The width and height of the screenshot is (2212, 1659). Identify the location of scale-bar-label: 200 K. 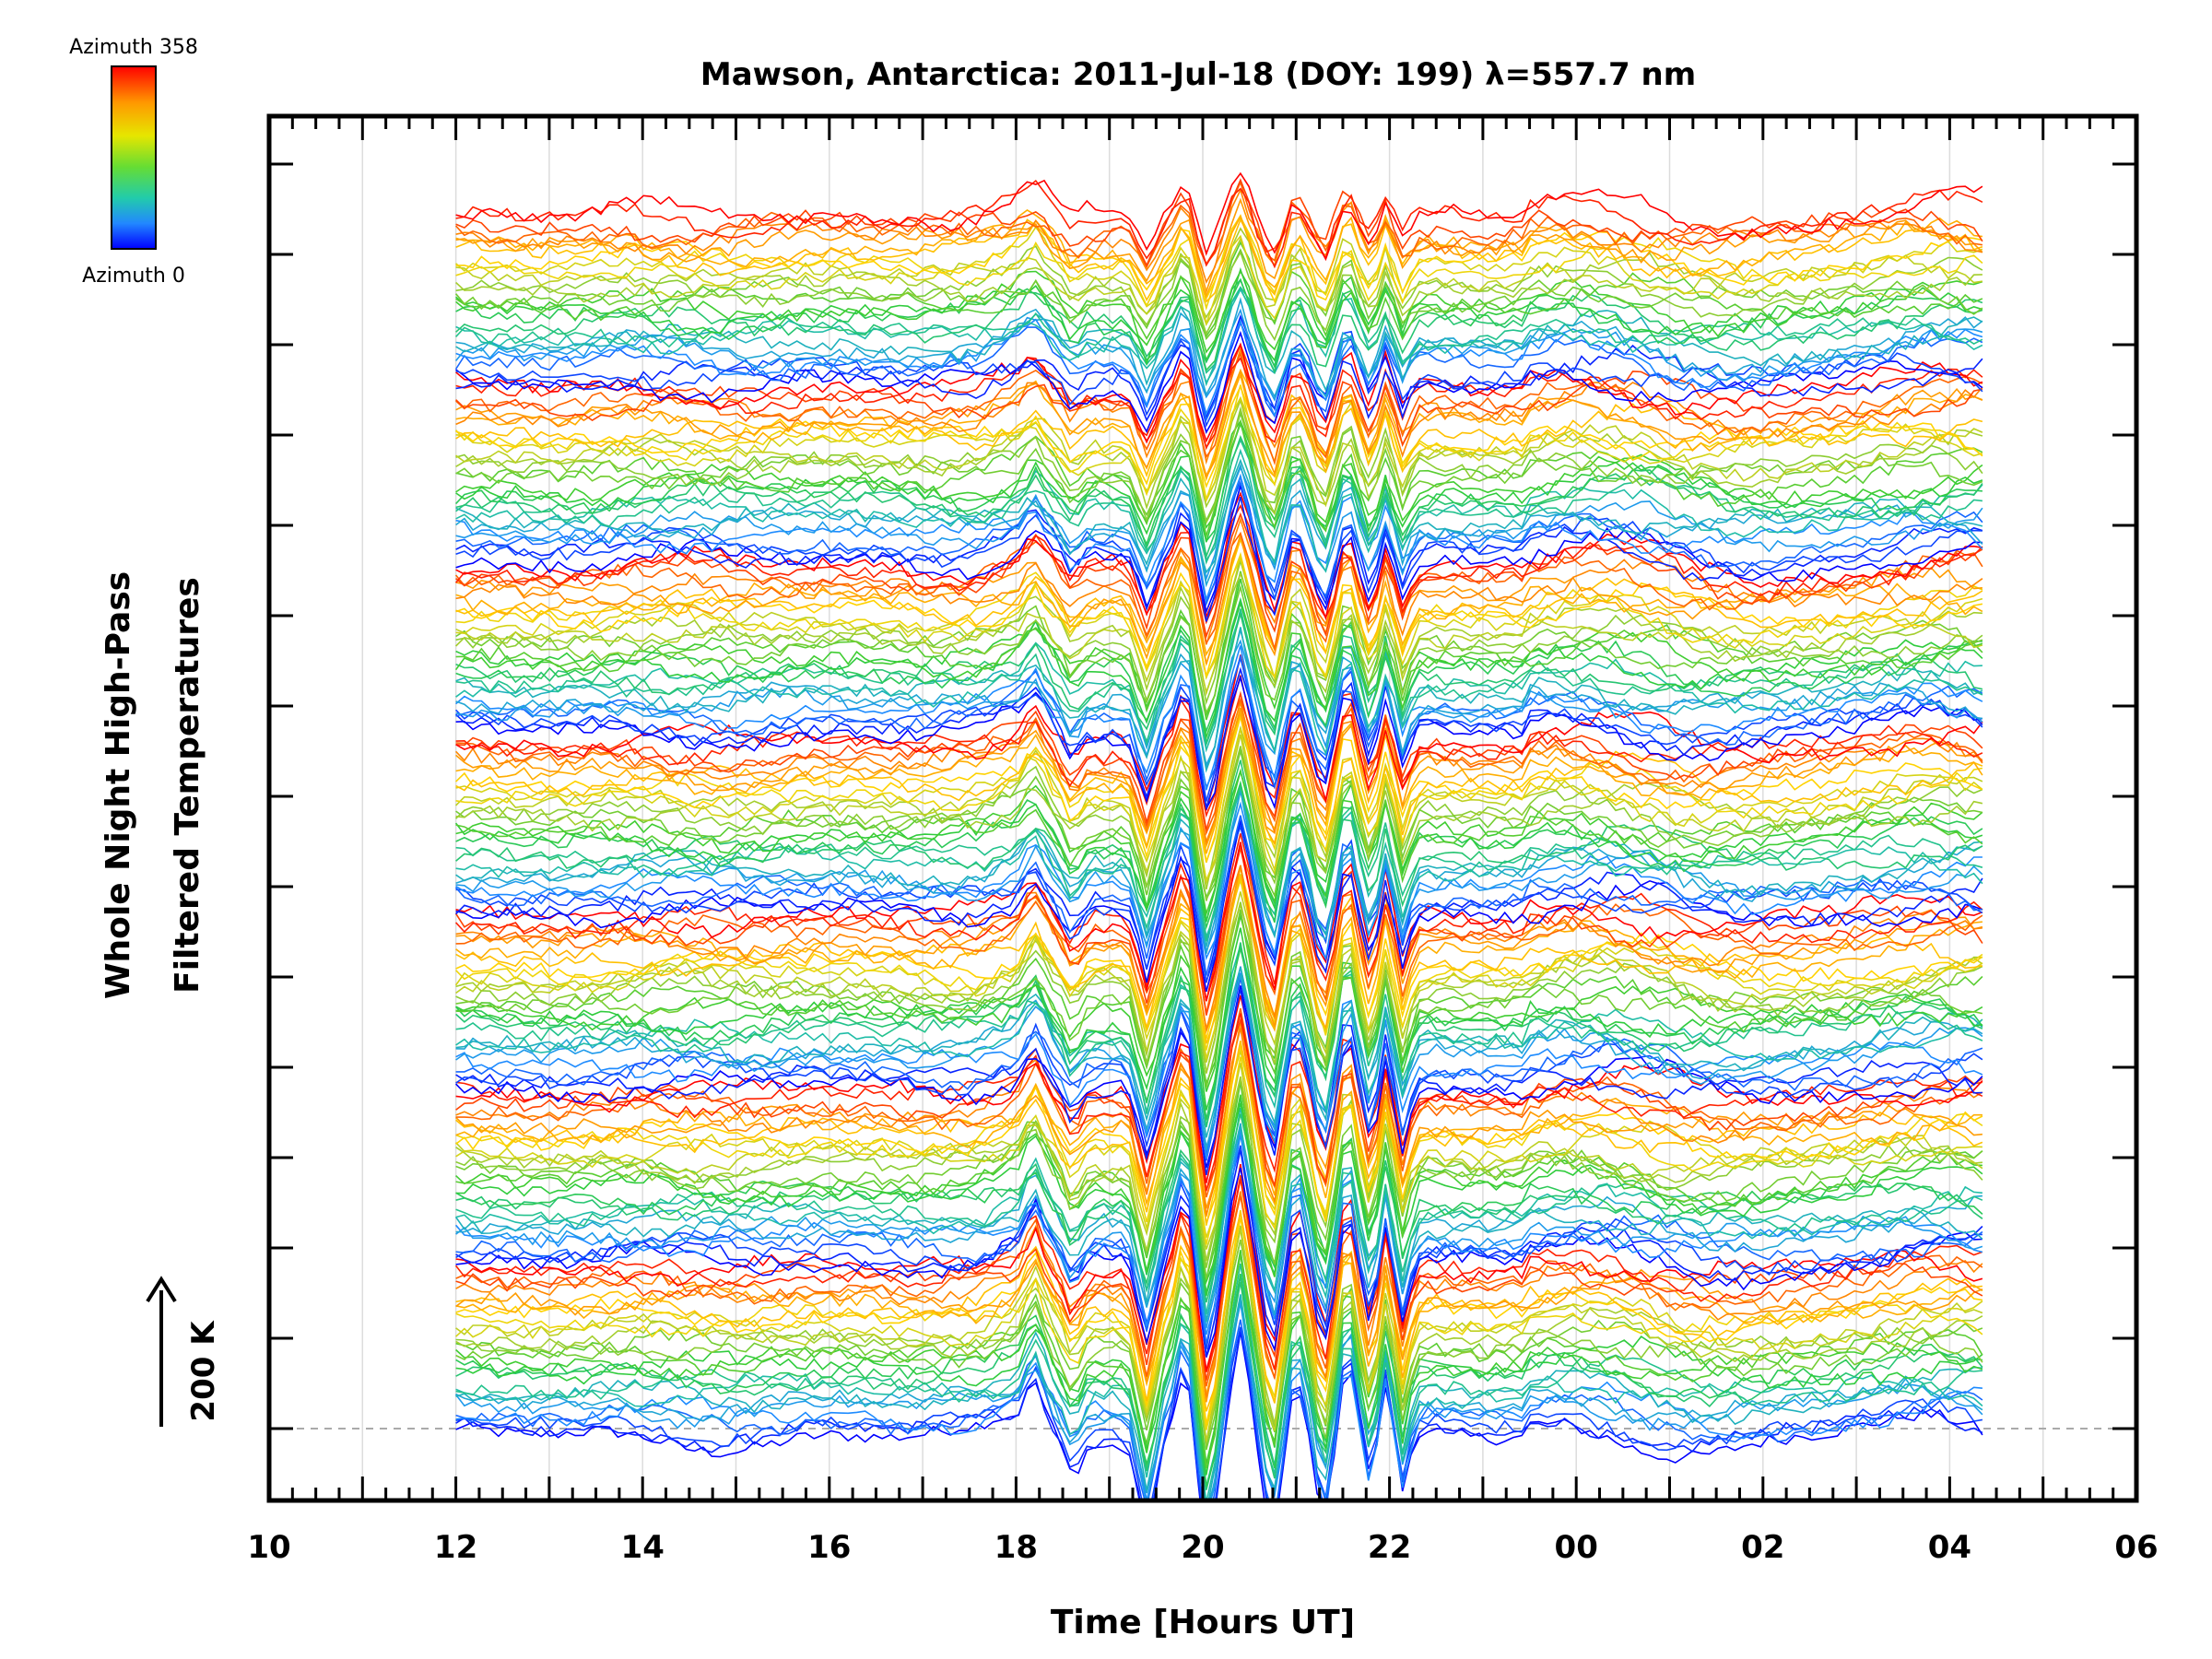
(203, 1371).